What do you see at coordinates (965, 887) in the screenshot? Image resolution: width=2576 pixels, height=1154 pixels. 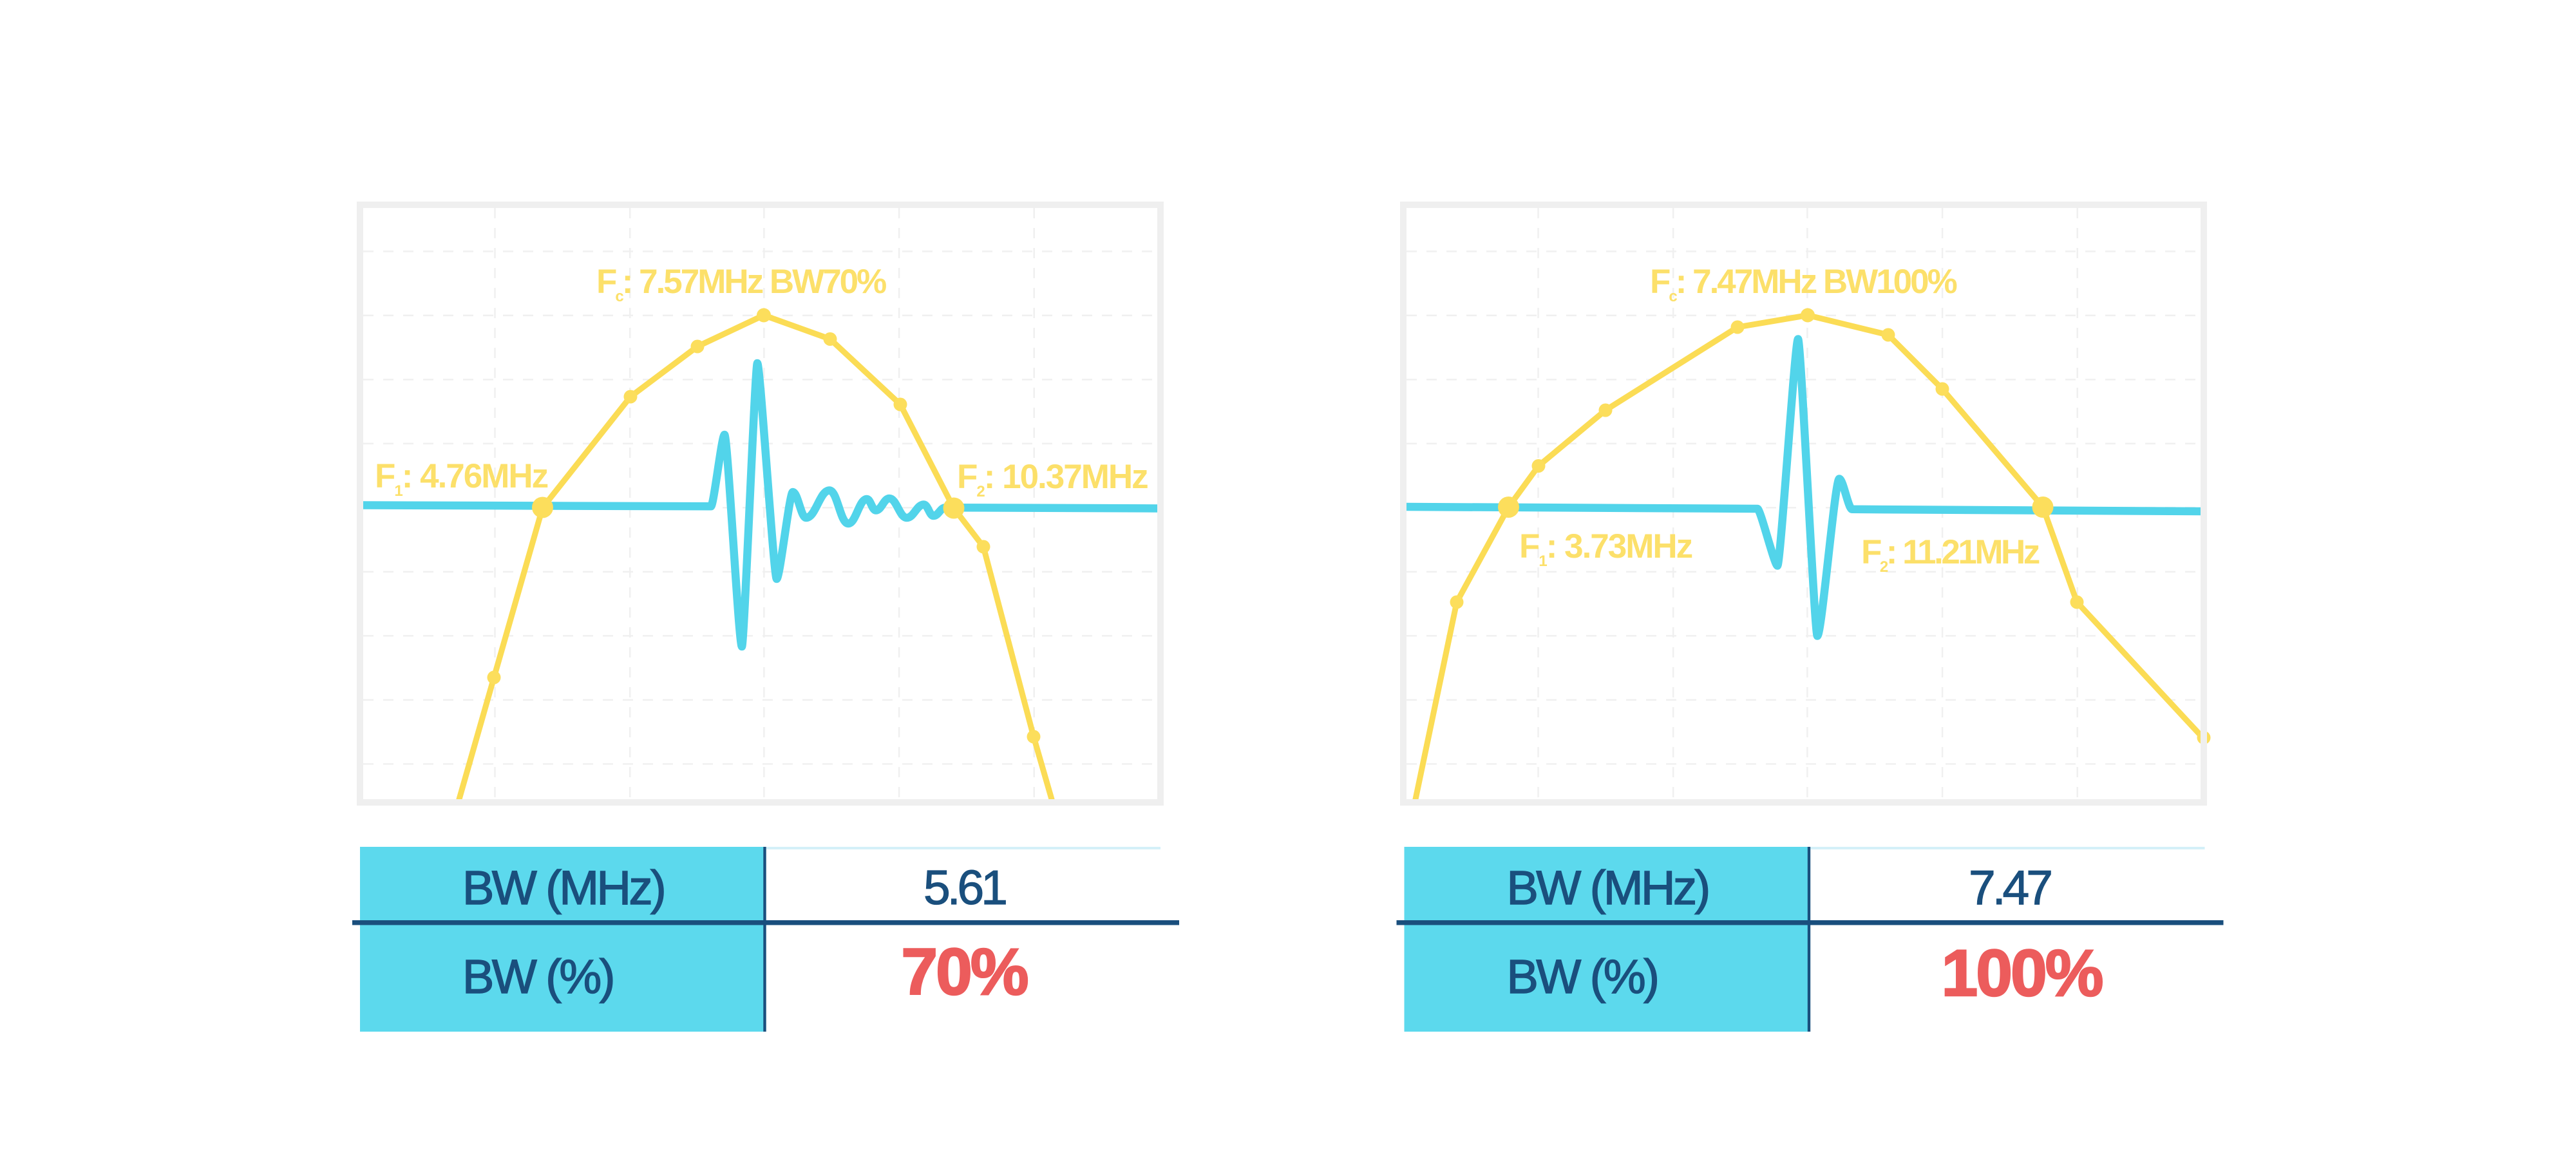 I see `svg-text: 5.61` at bounding box center [965, 887].